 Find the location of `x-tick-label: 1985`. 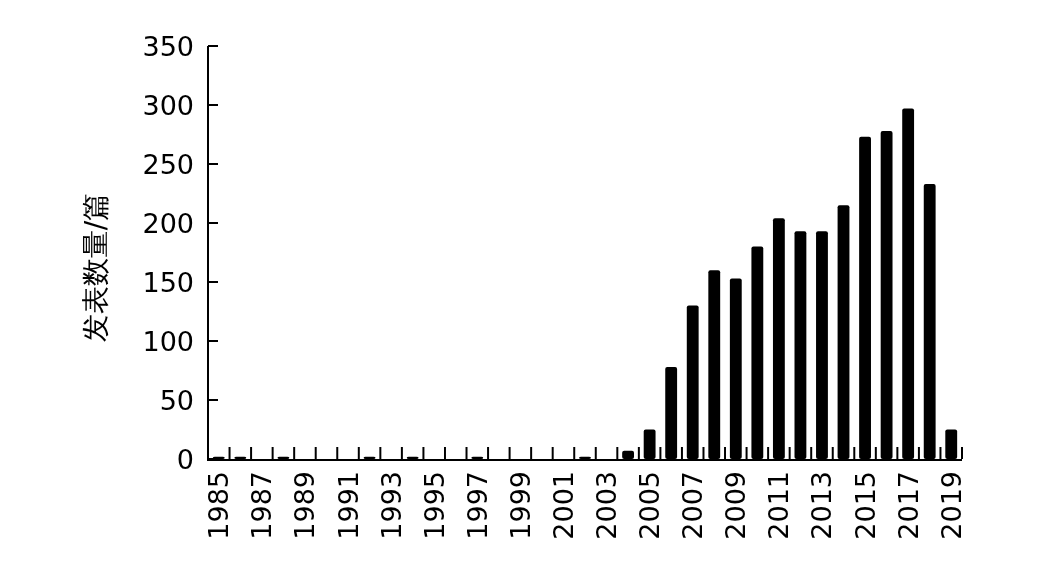

x-tick-label: 1985 is located at coordinates (219, 505).